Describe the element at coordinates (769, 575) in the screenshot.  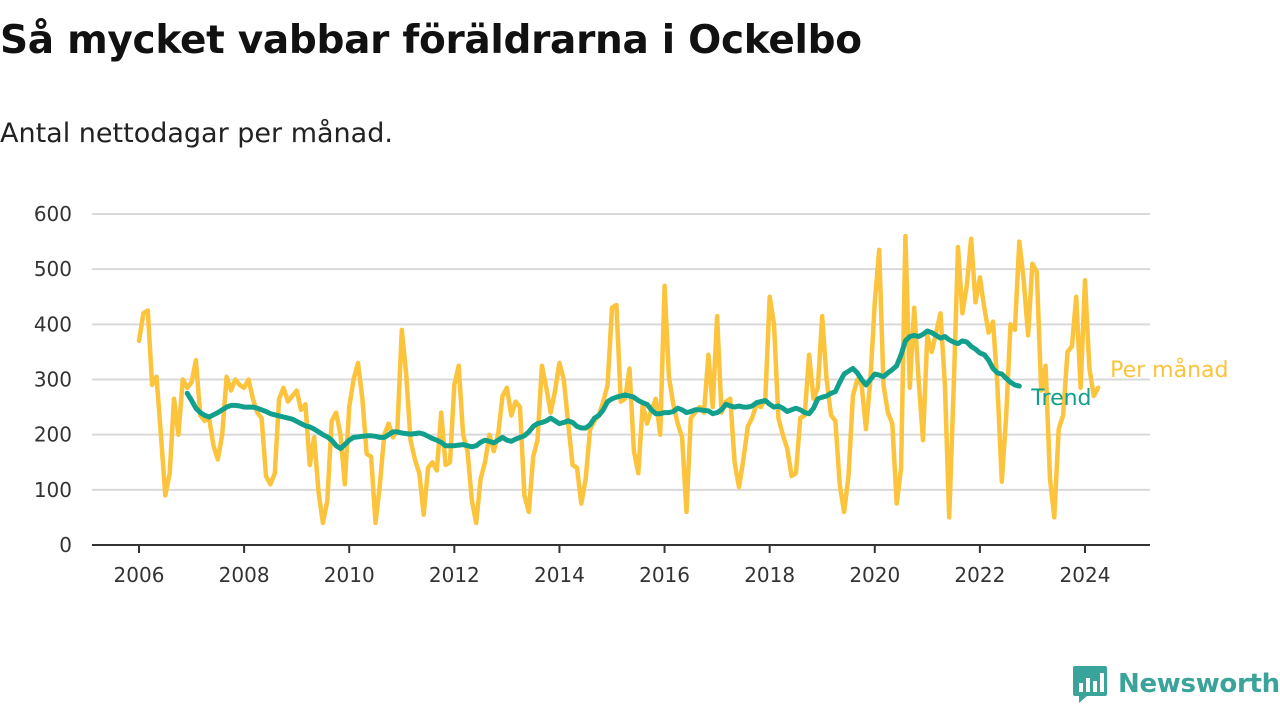
I see `x-tick-label: 2018` at that location.